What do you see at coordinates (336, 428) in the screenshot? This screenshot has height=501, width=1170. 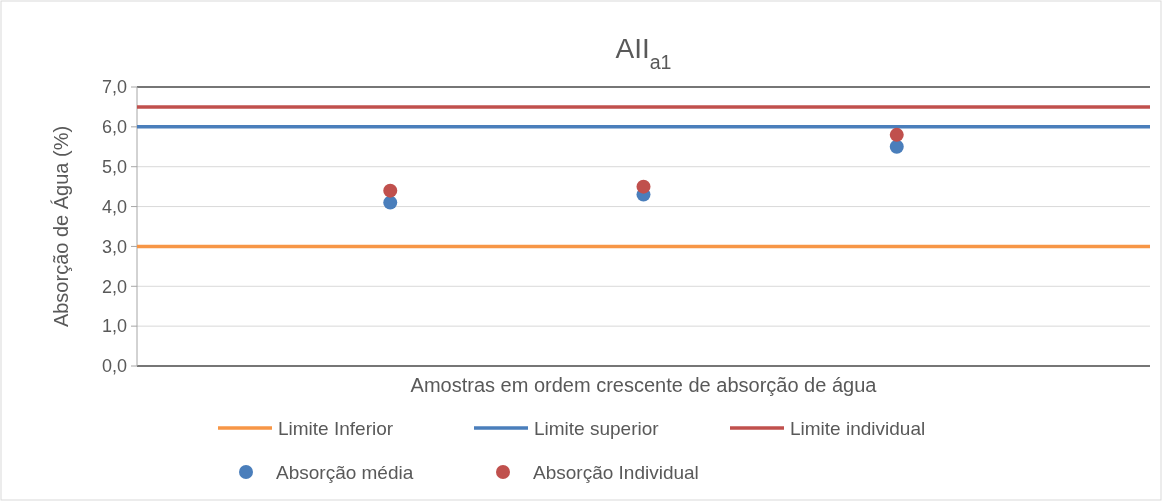 I see `legend-label: Limite Inferior` at bounding box center [336, 428].